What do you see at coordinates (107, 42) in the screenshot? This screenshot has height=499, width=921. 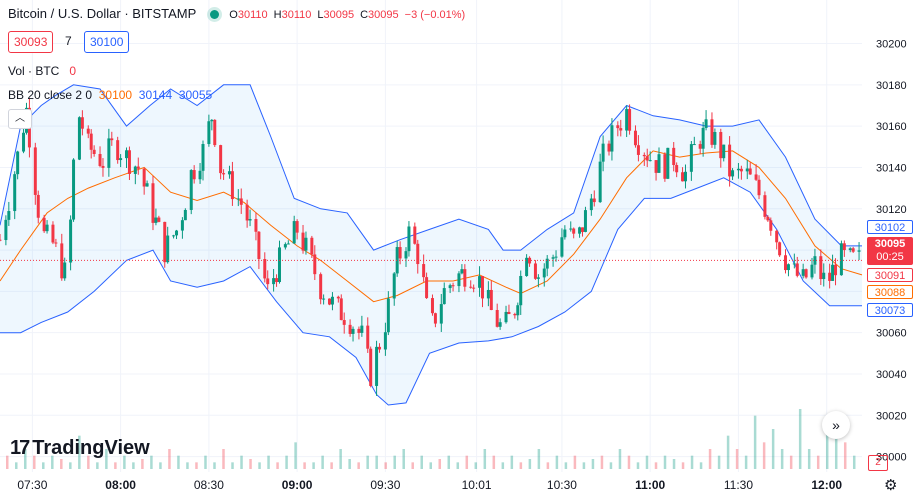 I see `buy-price-button: 30100` at bounding box center [107, 42].